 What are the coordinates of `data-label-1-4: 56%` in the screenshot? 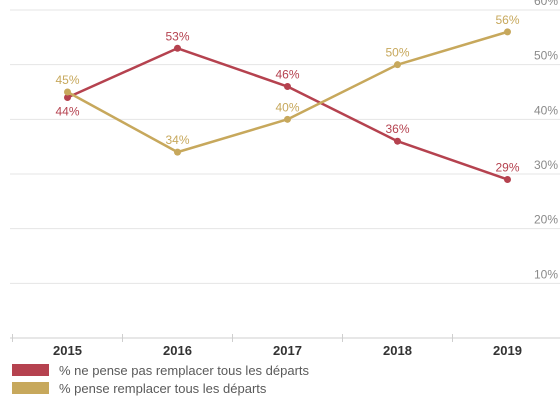 It's located at (507, 20).